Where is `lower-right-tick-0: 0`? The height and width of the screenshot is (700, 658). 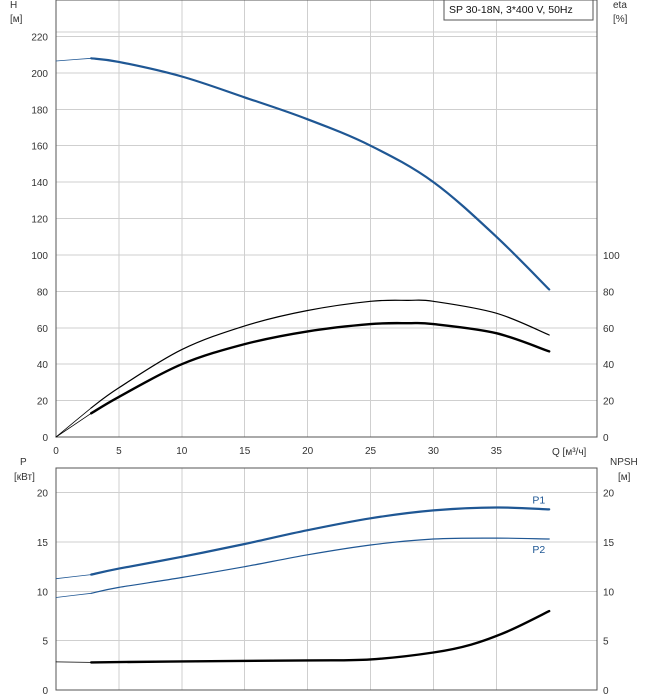 lower-right-tick-0: 0 is located at coordinates (606, 691).